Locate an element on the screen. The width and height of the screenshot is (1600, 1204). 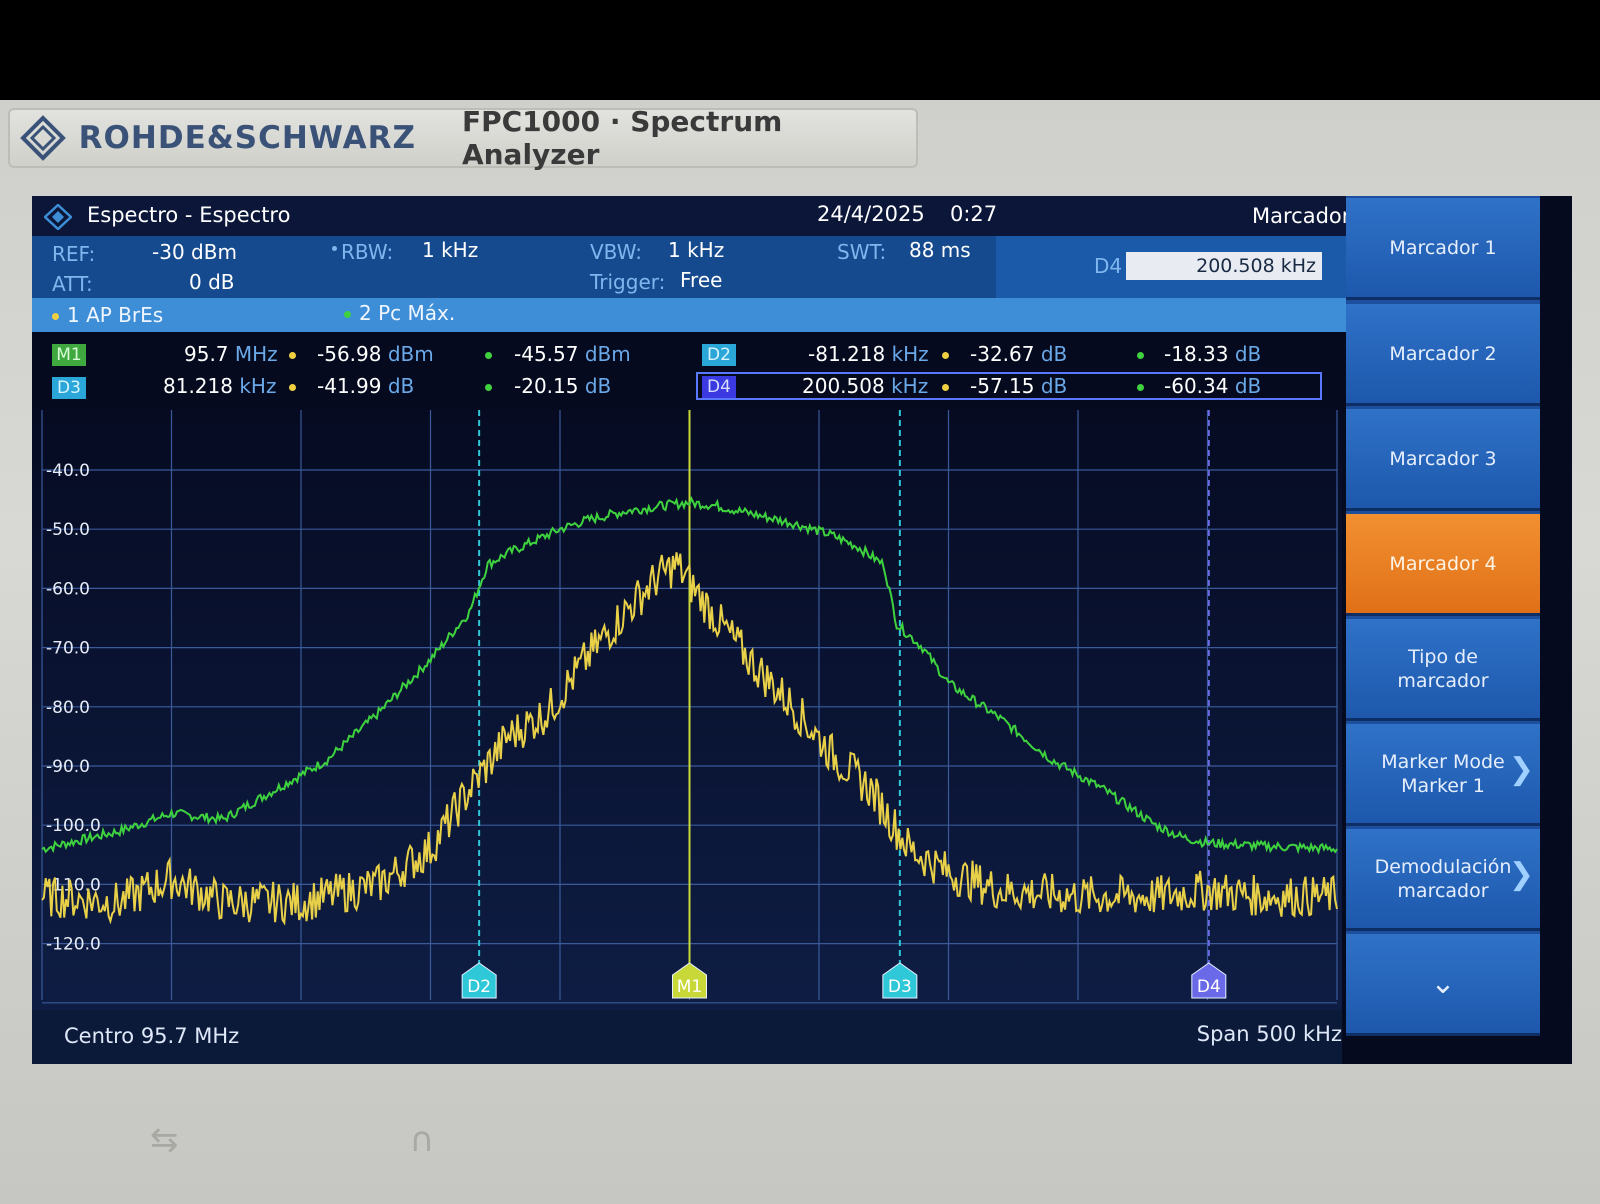
marker-flag-d4: D4 is located at coordinates (1209, 980).